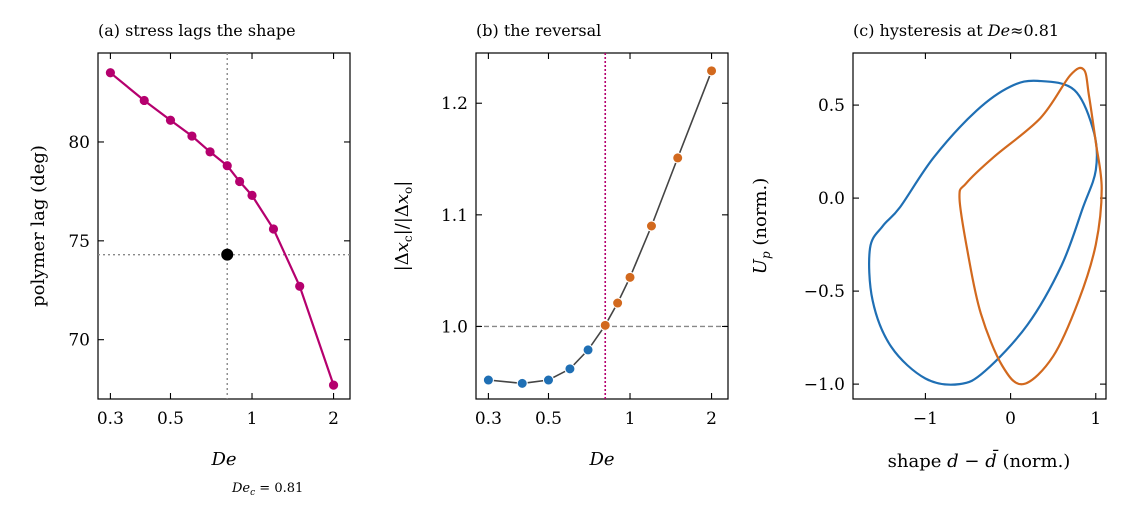  What do you see at coordinates (831, 106) in the screenshot?
I see `panel-c-ytick-label: 0.5` at bounding box center [831, 106].